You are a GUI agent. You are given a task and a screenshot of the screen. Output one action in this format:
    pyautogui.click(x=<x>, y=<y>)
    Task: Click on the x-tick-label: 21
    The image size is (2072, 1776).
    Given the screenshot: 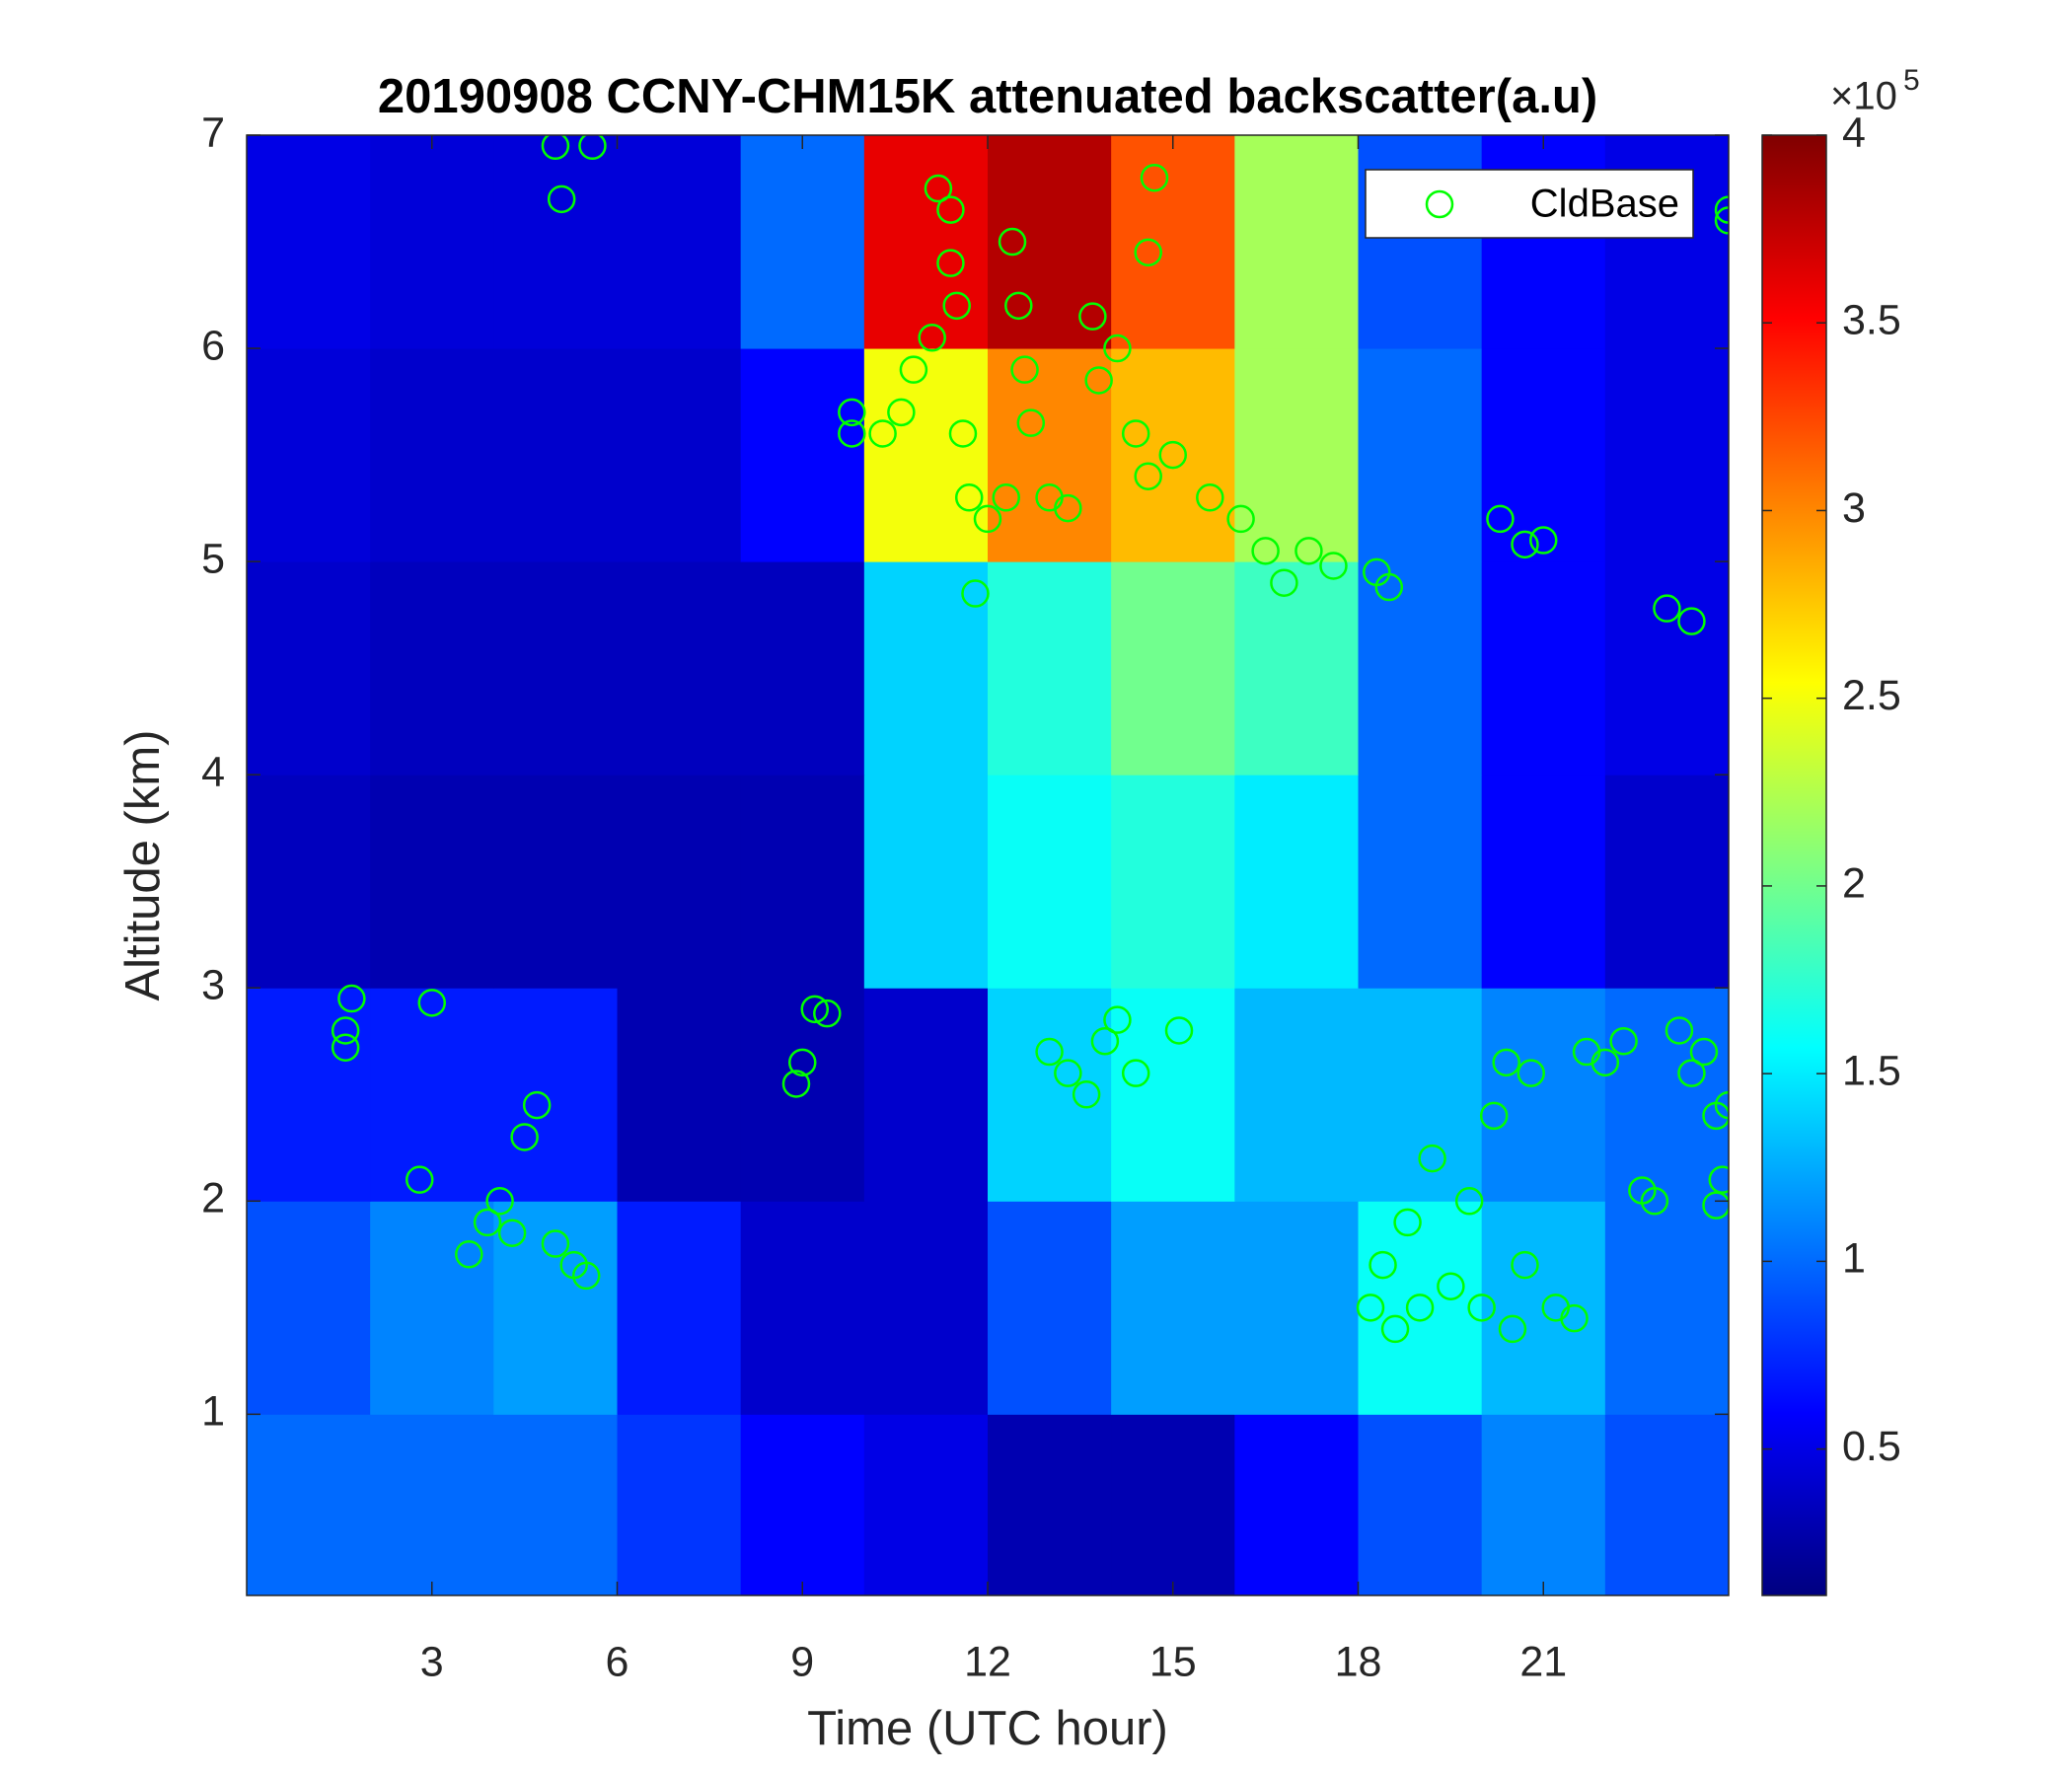 What is the action you would take?
    pyautogui.click(x=1543, y=1662)
    